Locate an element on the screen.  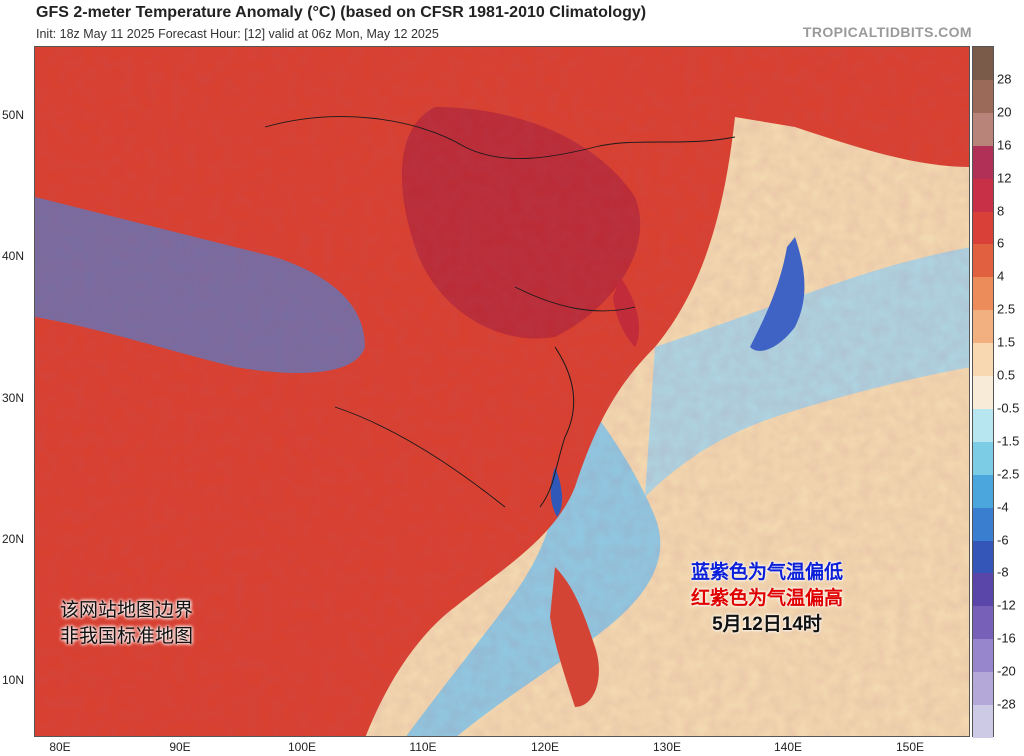
colorbar-tick-label: 20 is located at coordinates (1004, 112).